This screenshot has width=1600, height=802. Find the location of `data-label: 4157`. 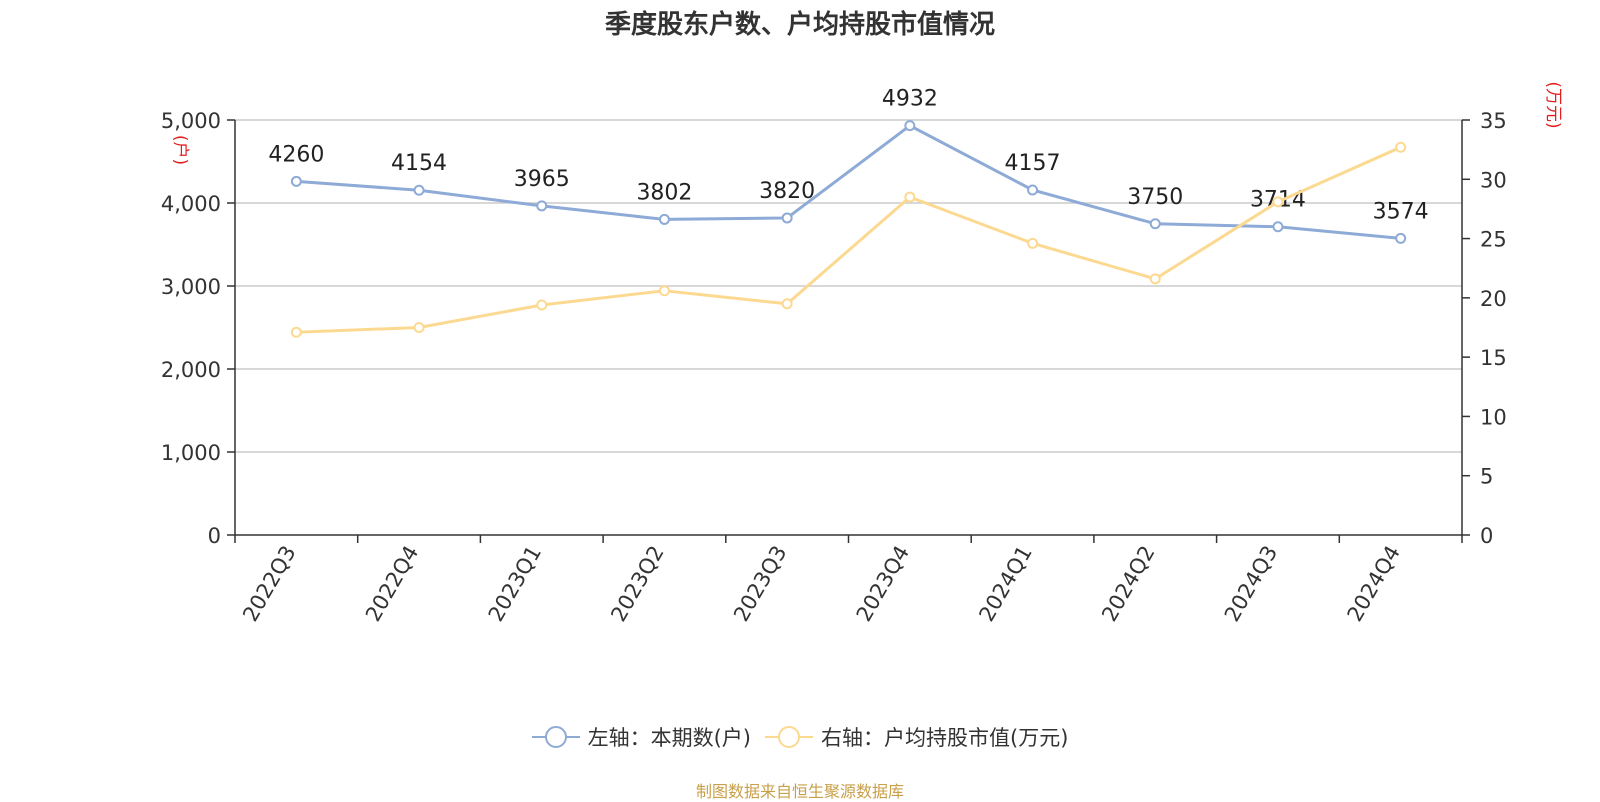

data-label: 4157 is located at coordinates (1033, 163).